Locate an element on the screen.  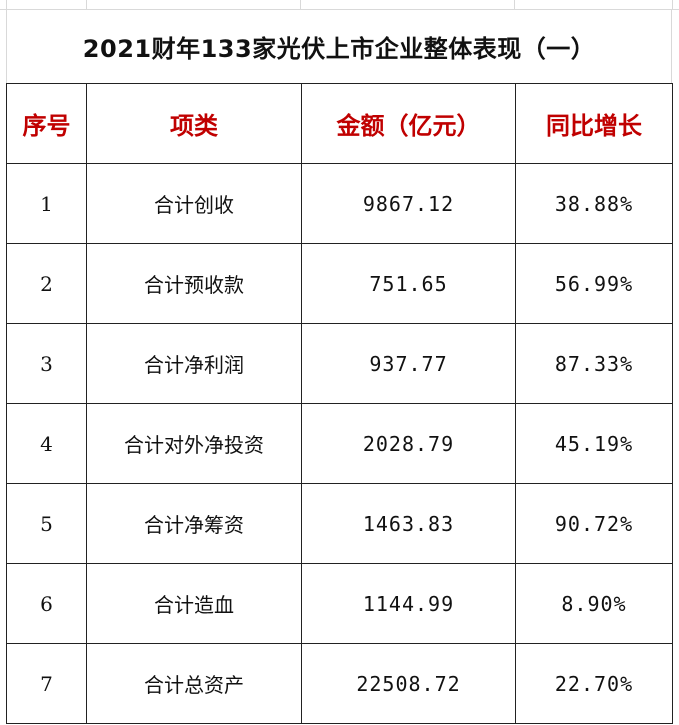
header-row: 序号 项类 金额（亿元） 同比增长 is located at coordinates (339, 123).